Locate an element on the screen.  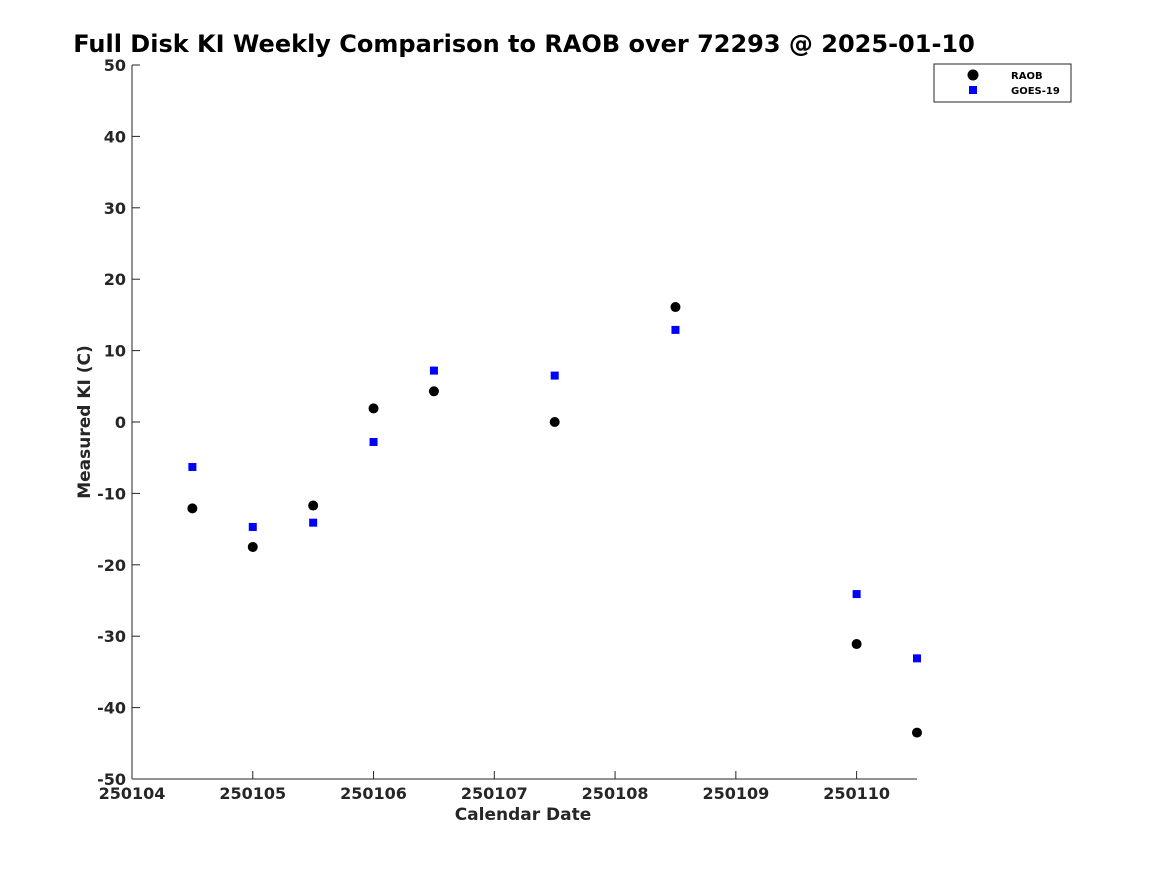
legend: RAOB GOES-19 is located at coordinates (1002, 83).